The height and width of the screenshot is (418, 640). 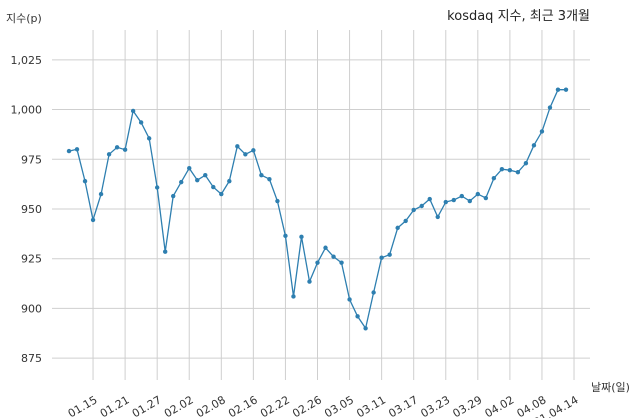 I want to click on x-tick-label: 03.11, so click(x=371, y=405).